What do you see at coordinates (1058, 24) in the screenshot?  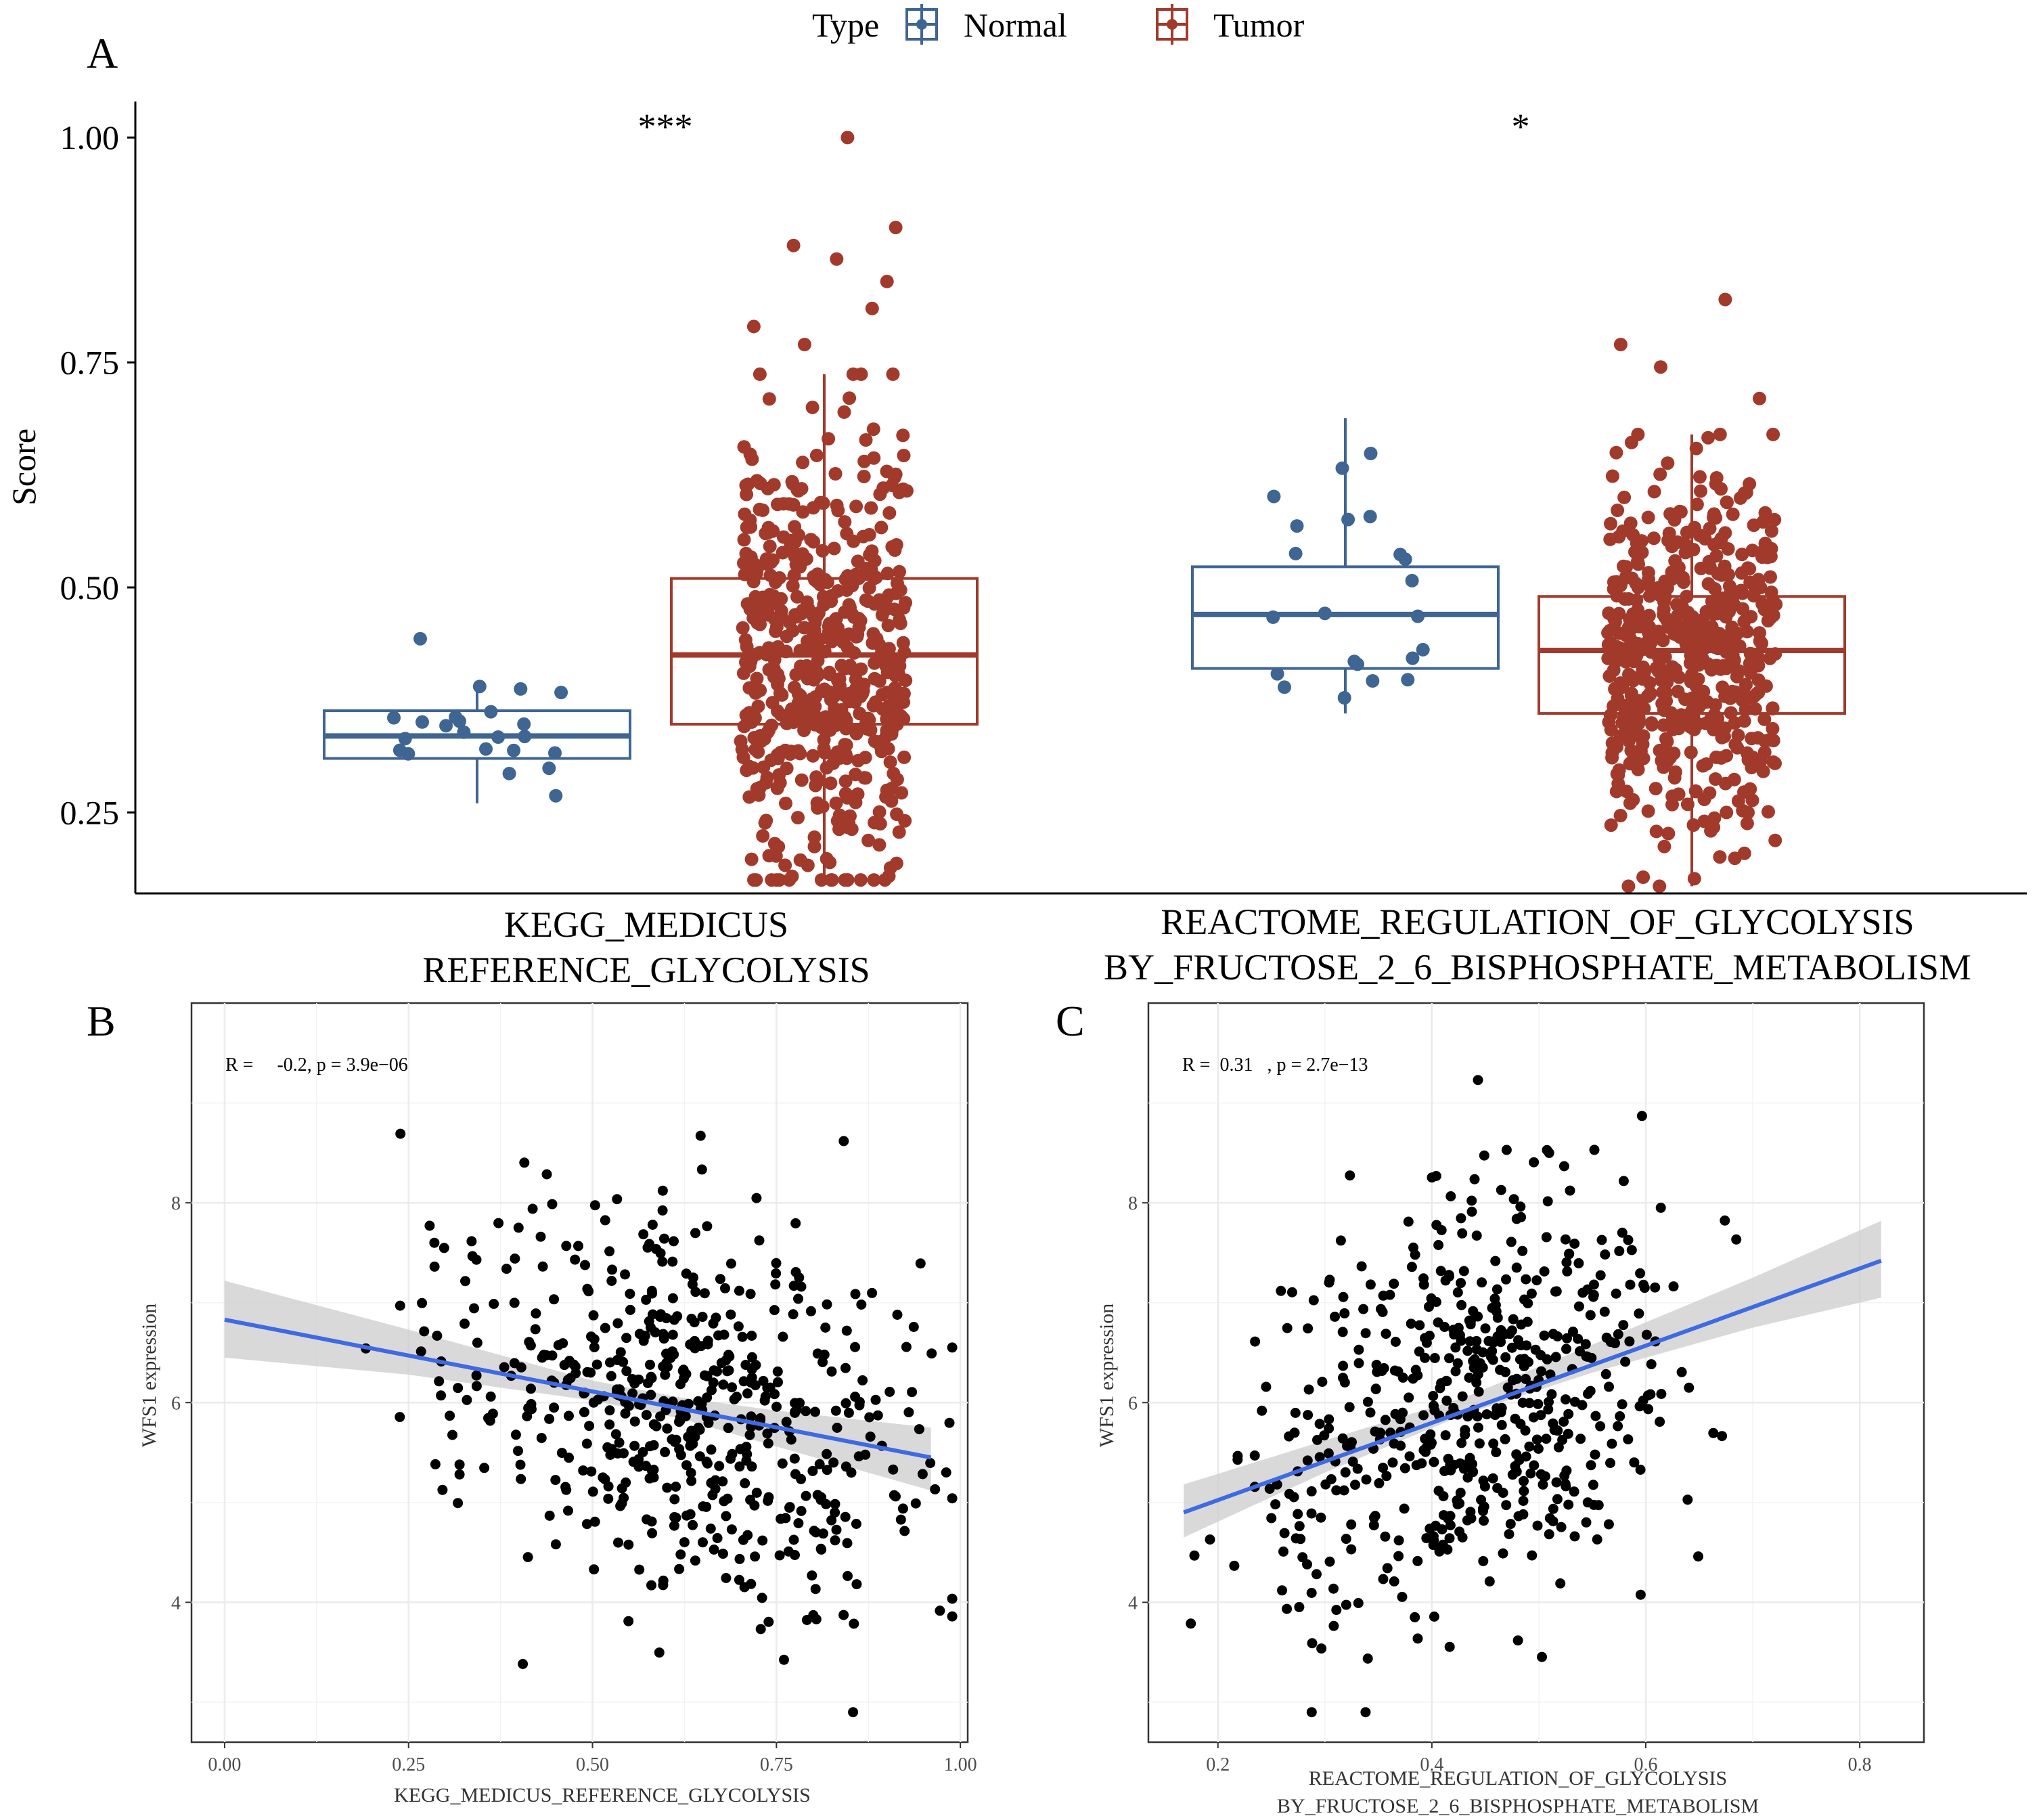 I see `legend: Type Normal Tumor` at bounding box center [1058, 24].